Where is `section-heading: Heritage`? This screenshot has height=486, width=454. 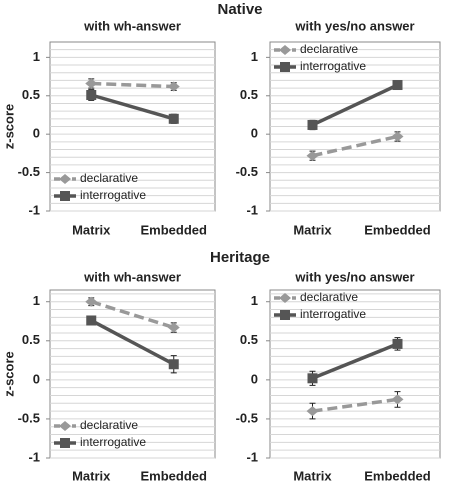 section-heading: Heritage is located at coordinates (240, 257).